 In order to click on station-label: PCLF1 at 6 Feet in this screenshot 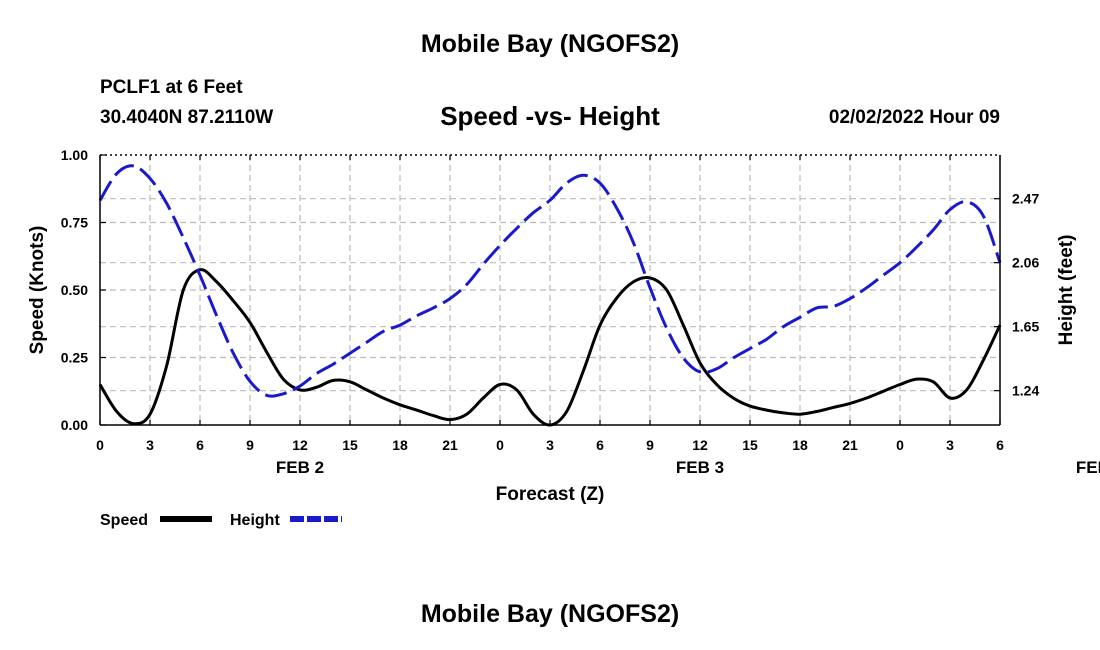, I will do `click(171, 87)`.